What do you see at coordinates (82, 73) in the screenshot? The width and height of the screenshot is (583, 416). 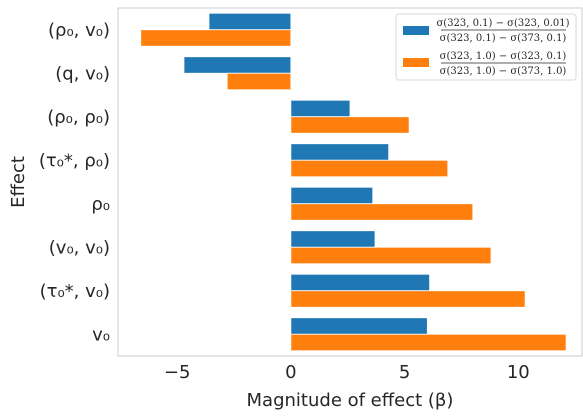 I see `y-tick-label: (q, v₀)` at bounding box center [82, 73].